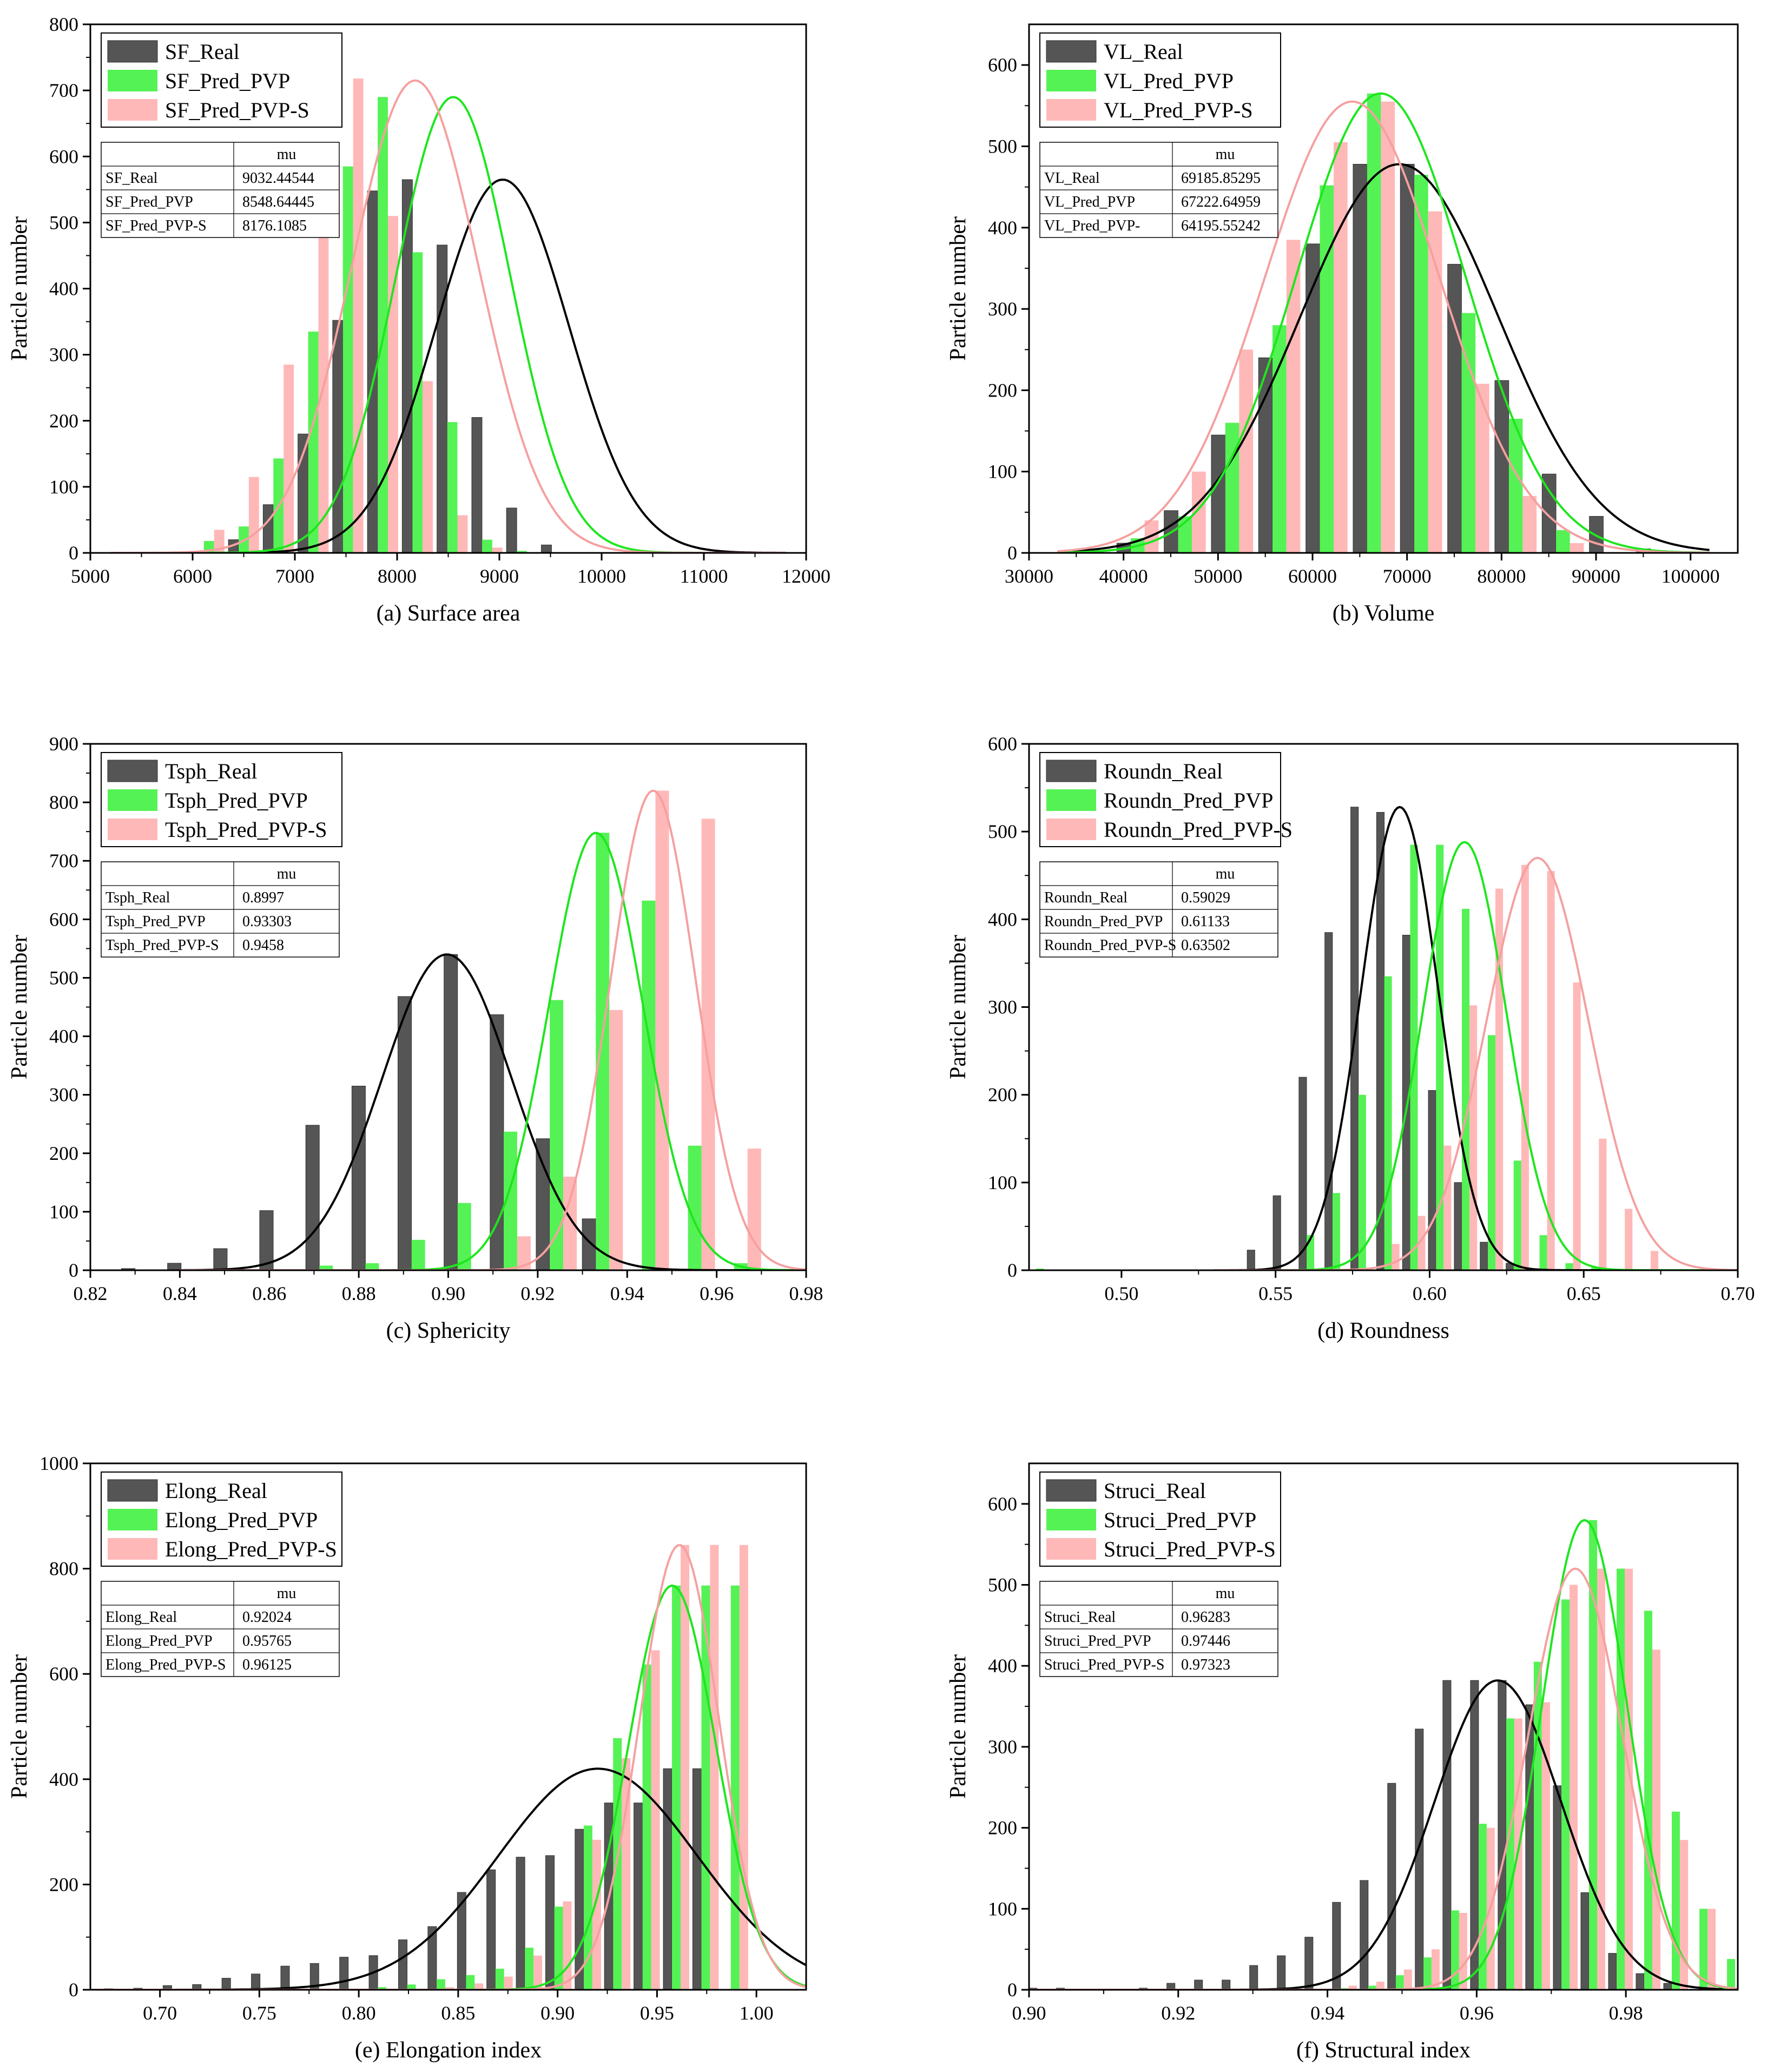 This screenshot has height=2072, width=1767. I want to click on legend-label-a-0: SF_Real, so click(202, 51).